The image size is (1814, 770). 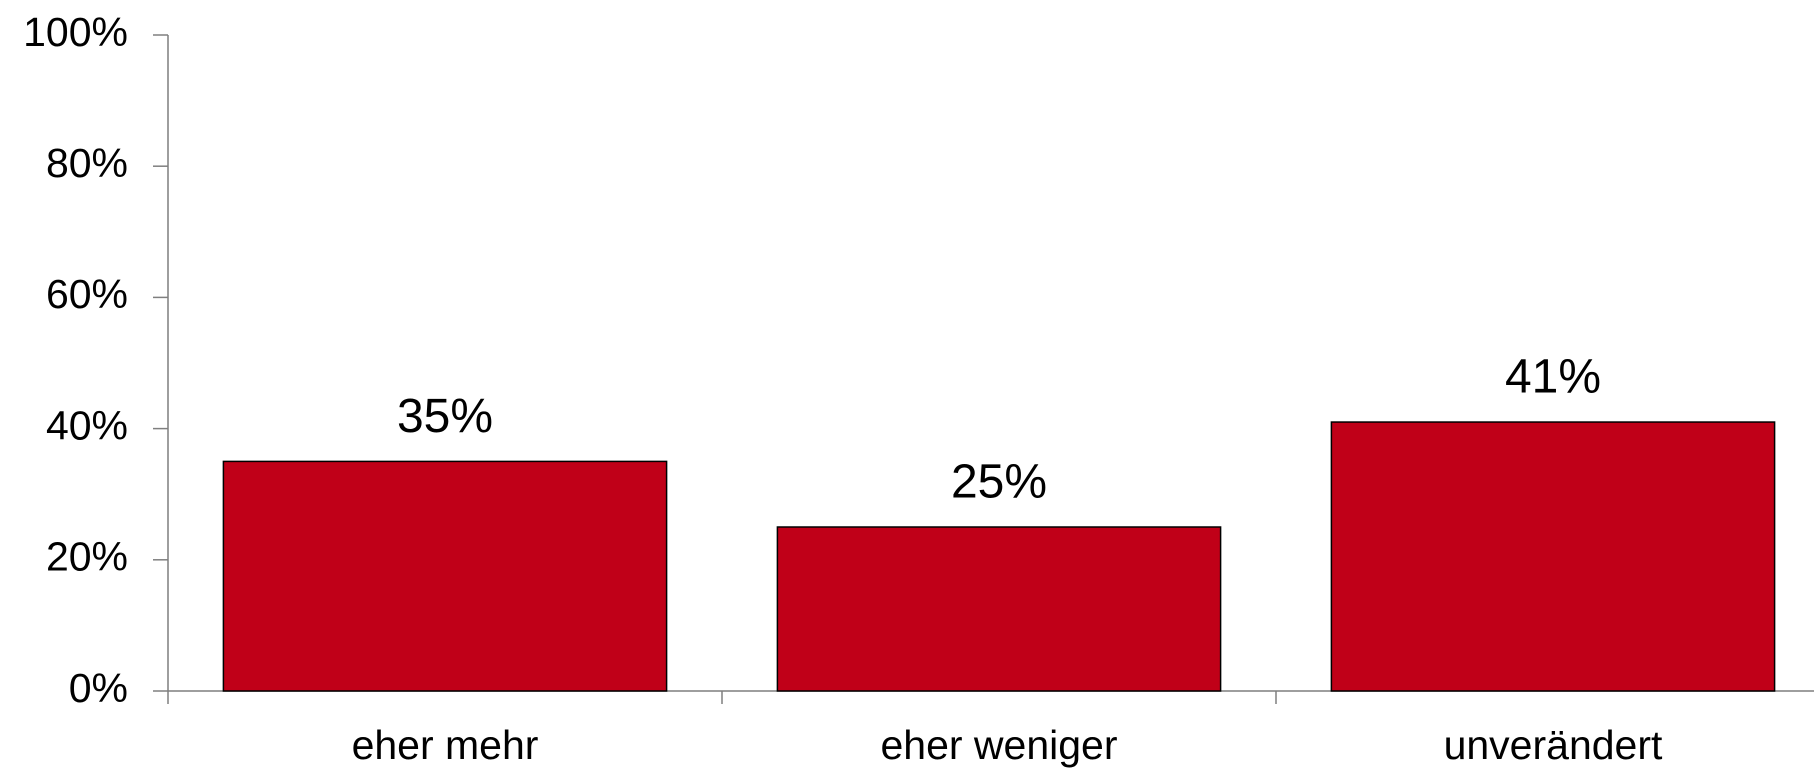 I want to click on x-tick-label: eher mehr, so click(x=445, y=745).